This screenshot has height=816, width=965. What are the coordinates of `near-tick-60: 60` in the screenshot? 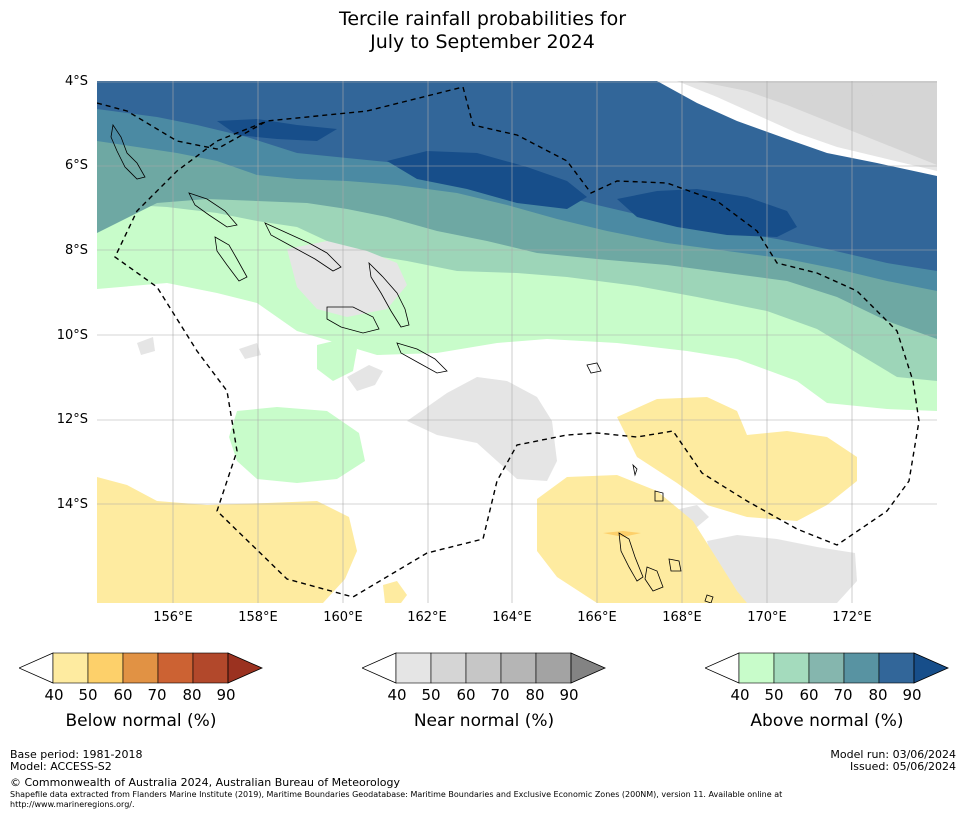 It's located at (466, 695).